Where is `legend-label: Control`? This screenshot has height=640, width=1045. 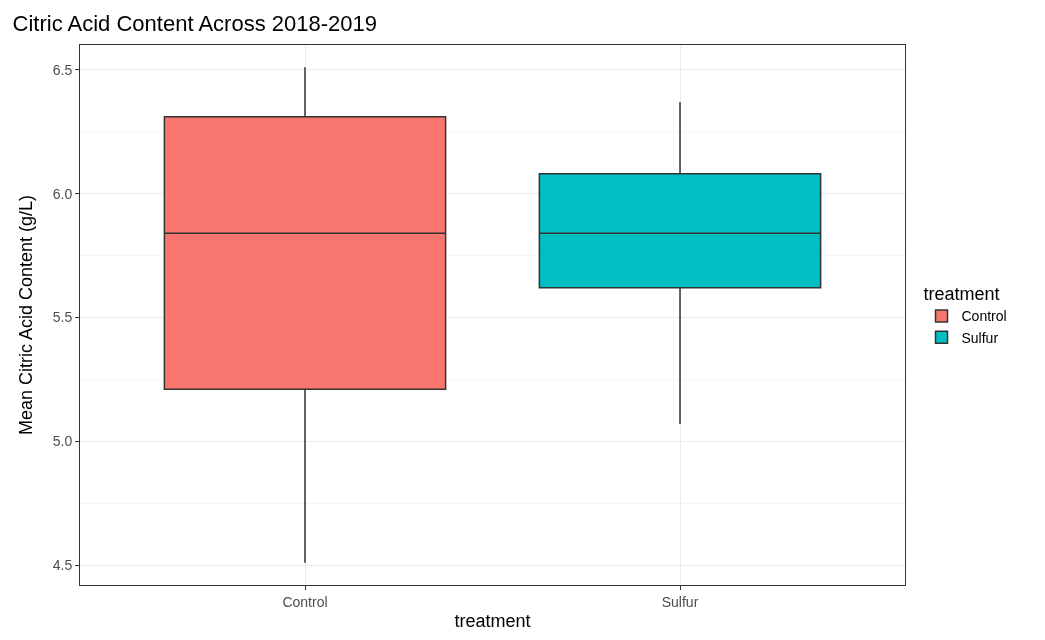 legend-label: Control is located at coordinates (984, 316).